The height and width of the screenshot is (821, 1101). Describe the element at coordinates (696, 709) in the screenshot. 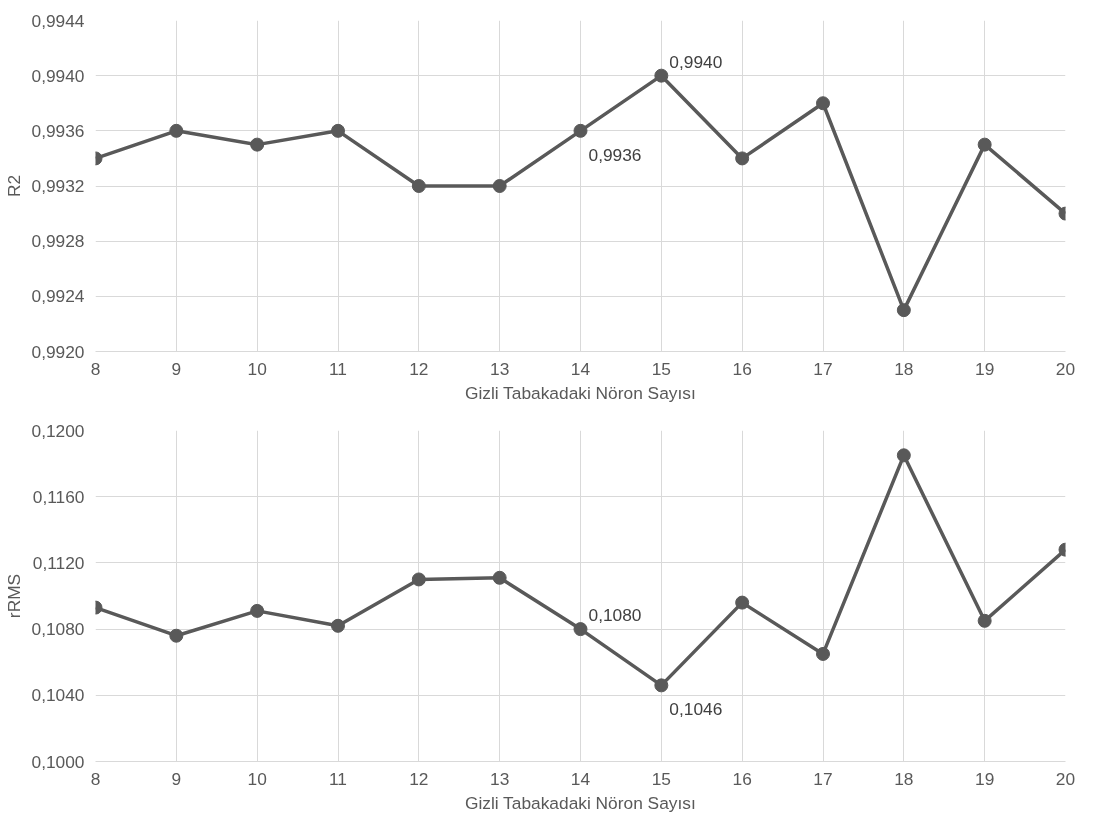

I see `data-label: 0,1046` at that location.